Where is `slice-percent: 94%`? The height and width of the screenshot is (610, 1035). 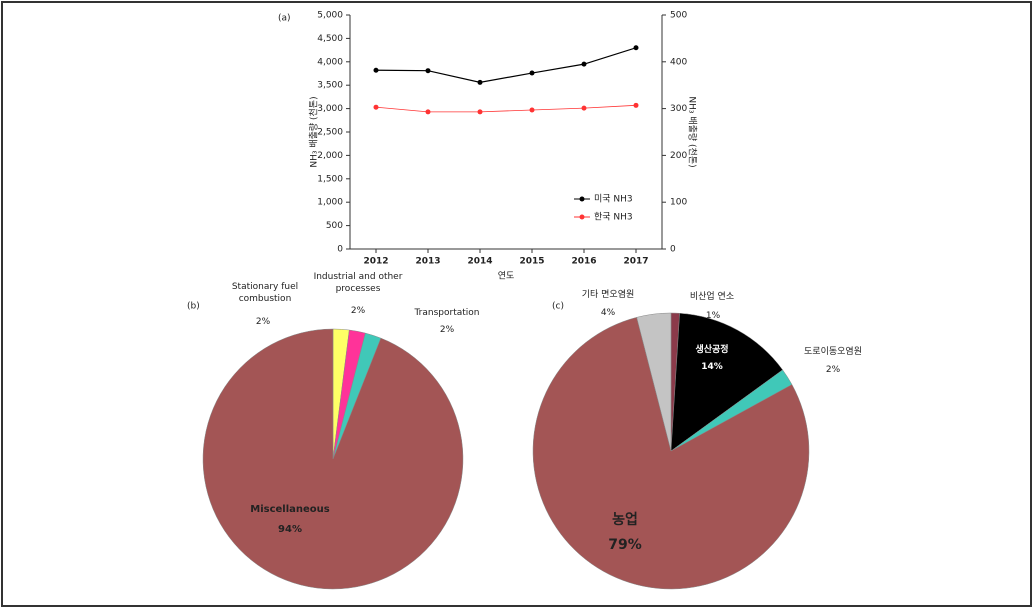
slice-percent: 94% is located at coordinates (290, 529).